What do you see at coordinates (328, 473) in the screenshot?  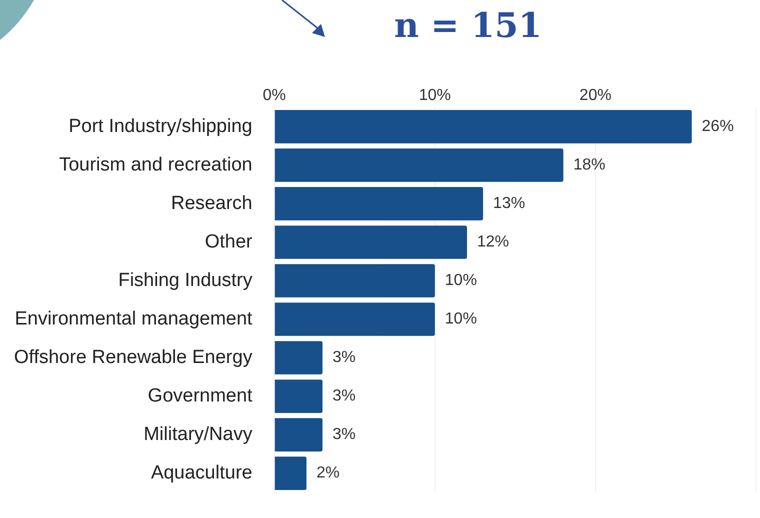 I see `data-label: 2%` at bounding box center [328, 473].